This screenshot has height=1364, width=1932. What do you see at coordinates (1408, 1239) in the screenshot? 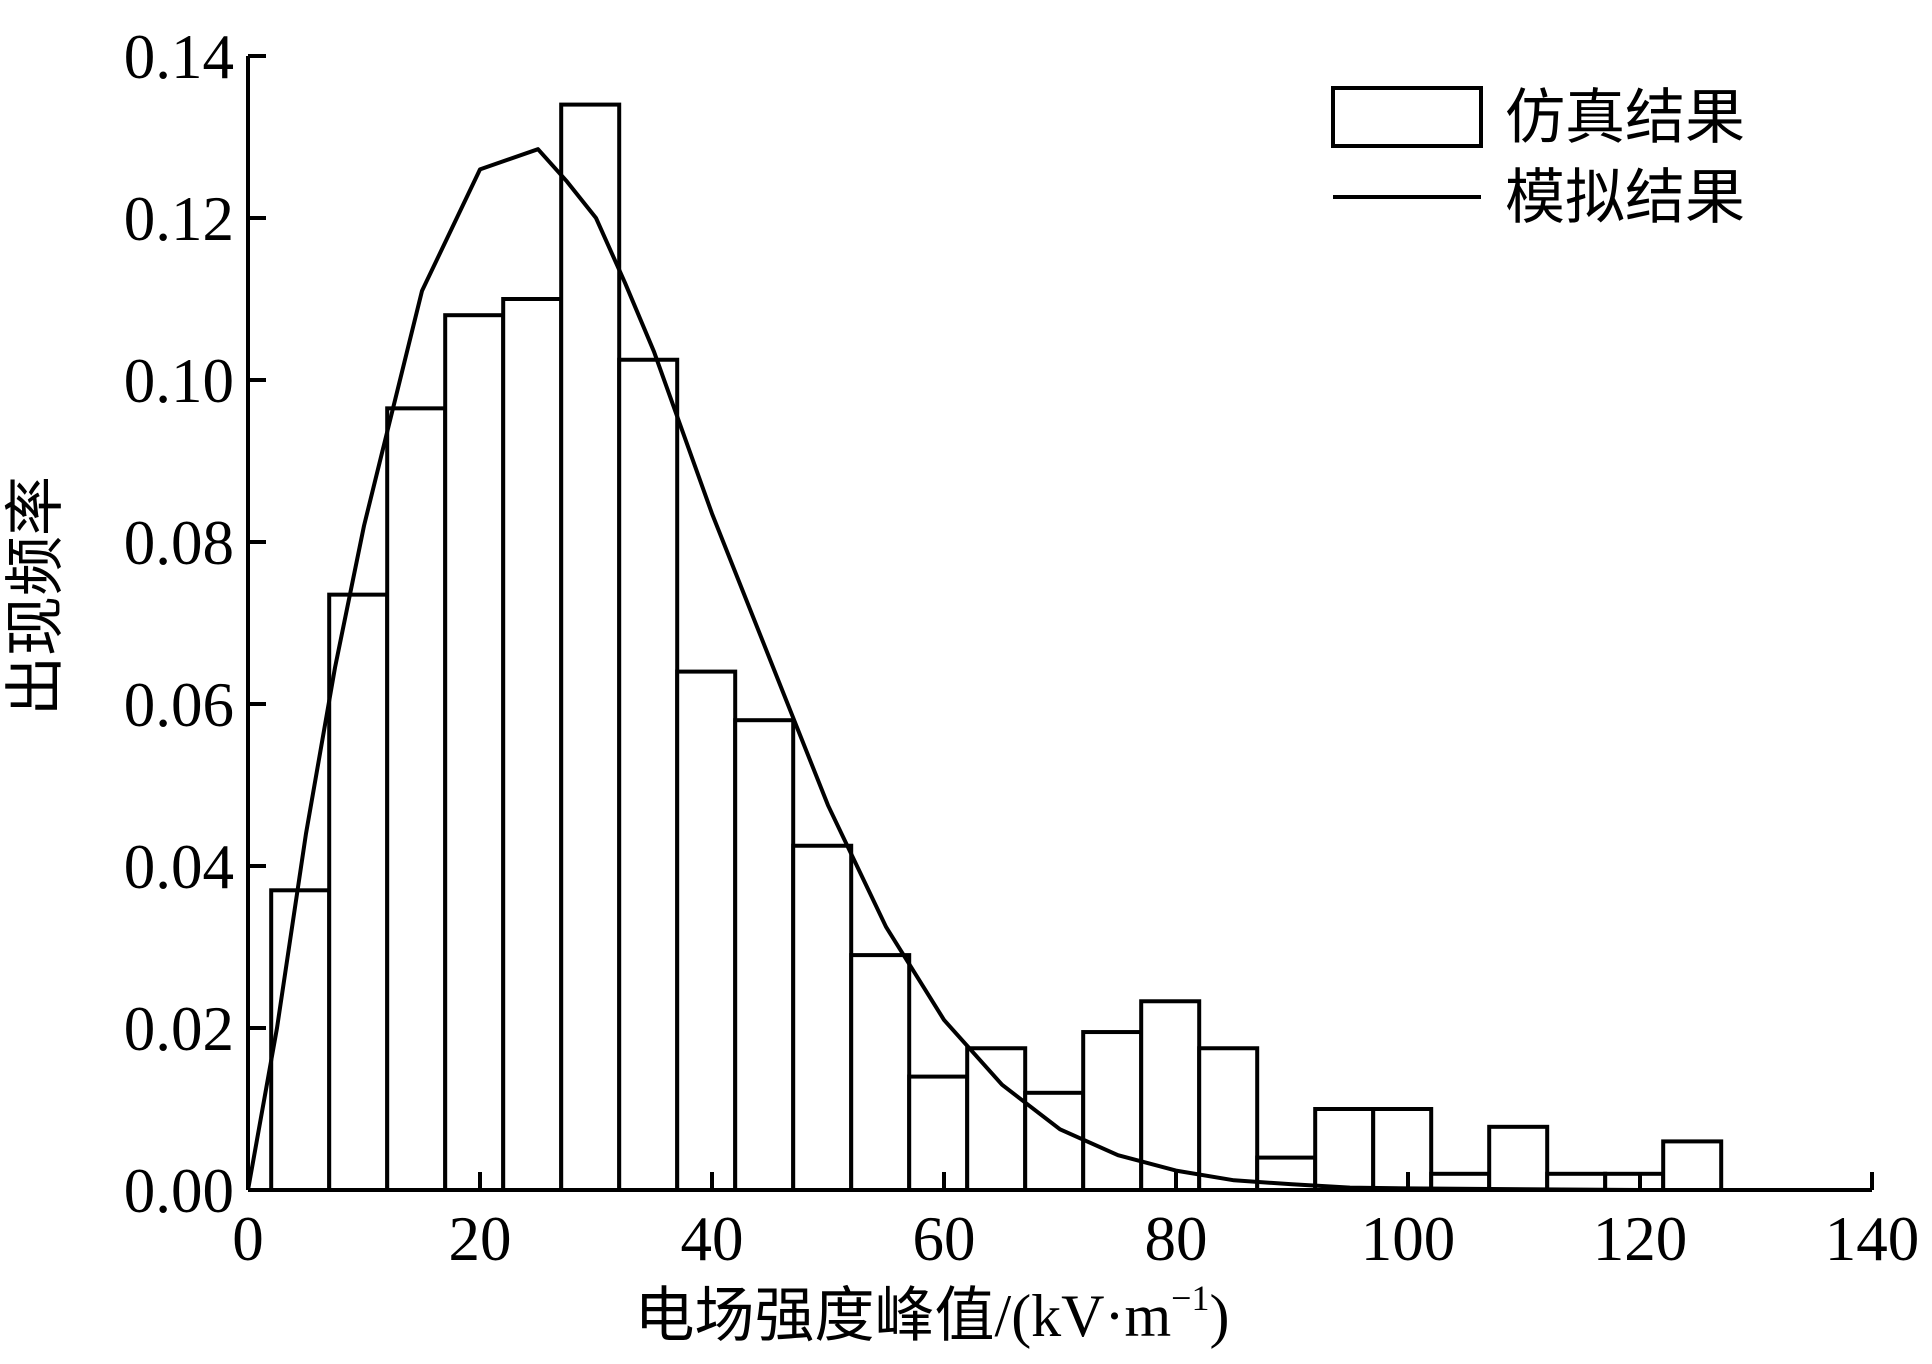
I see `x-tick-label: 100` at bounding box center [1408, 1239].